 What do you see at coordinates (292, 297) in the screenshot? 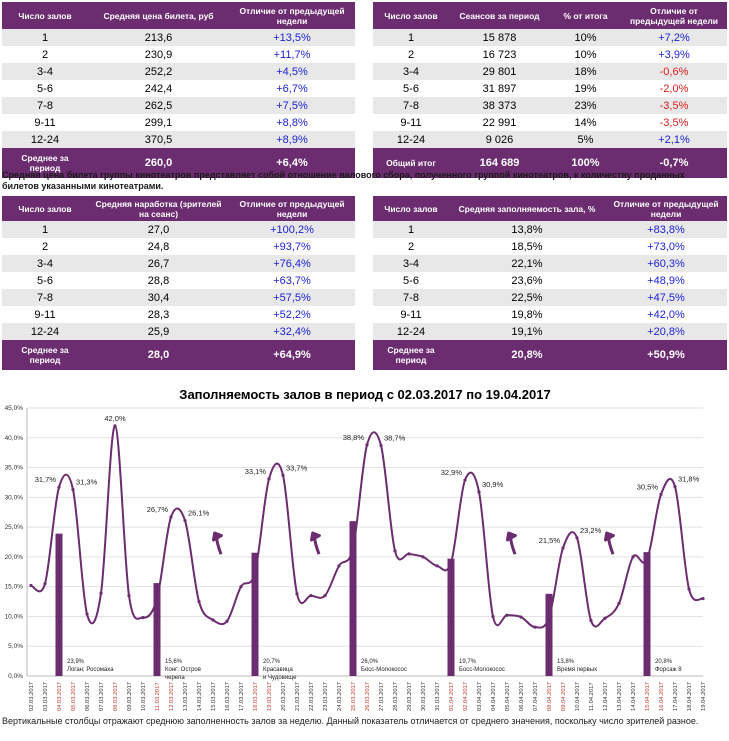
I see `table-cell: +57,5%` at bounding box center [292, 297].